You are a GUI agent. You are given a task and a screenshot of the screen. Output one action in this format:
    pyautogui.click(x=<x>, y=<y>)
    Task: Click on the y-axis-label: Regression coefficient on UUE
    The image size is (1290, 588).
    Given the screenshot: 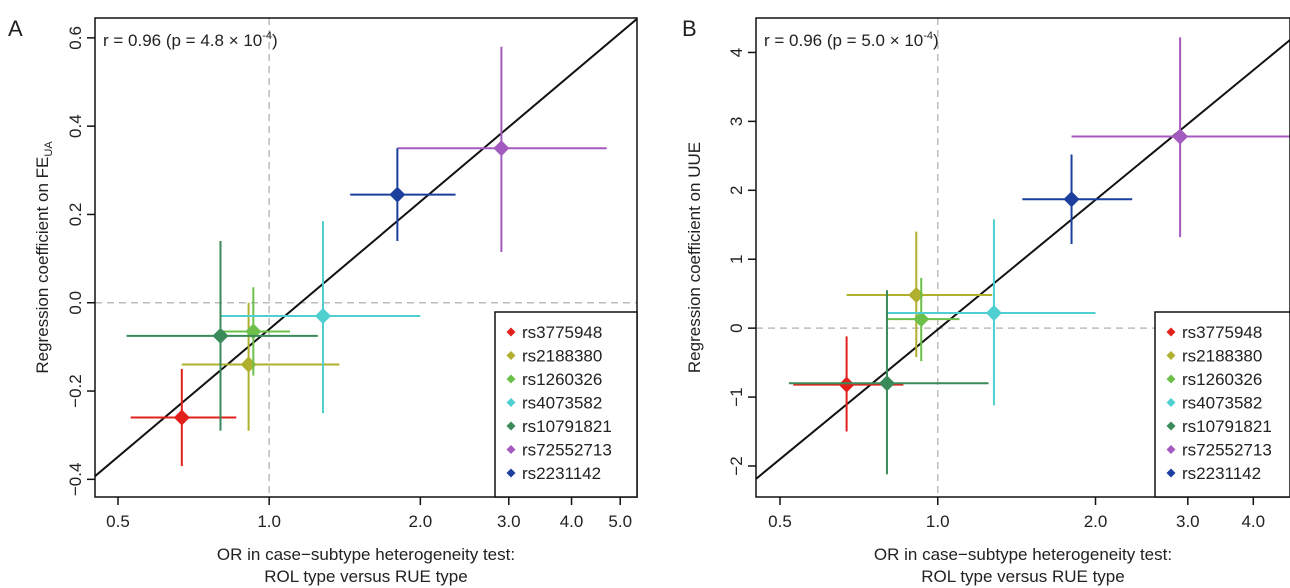 What is the action you would take?
    pyautogui.click(x=694, y=257)
    